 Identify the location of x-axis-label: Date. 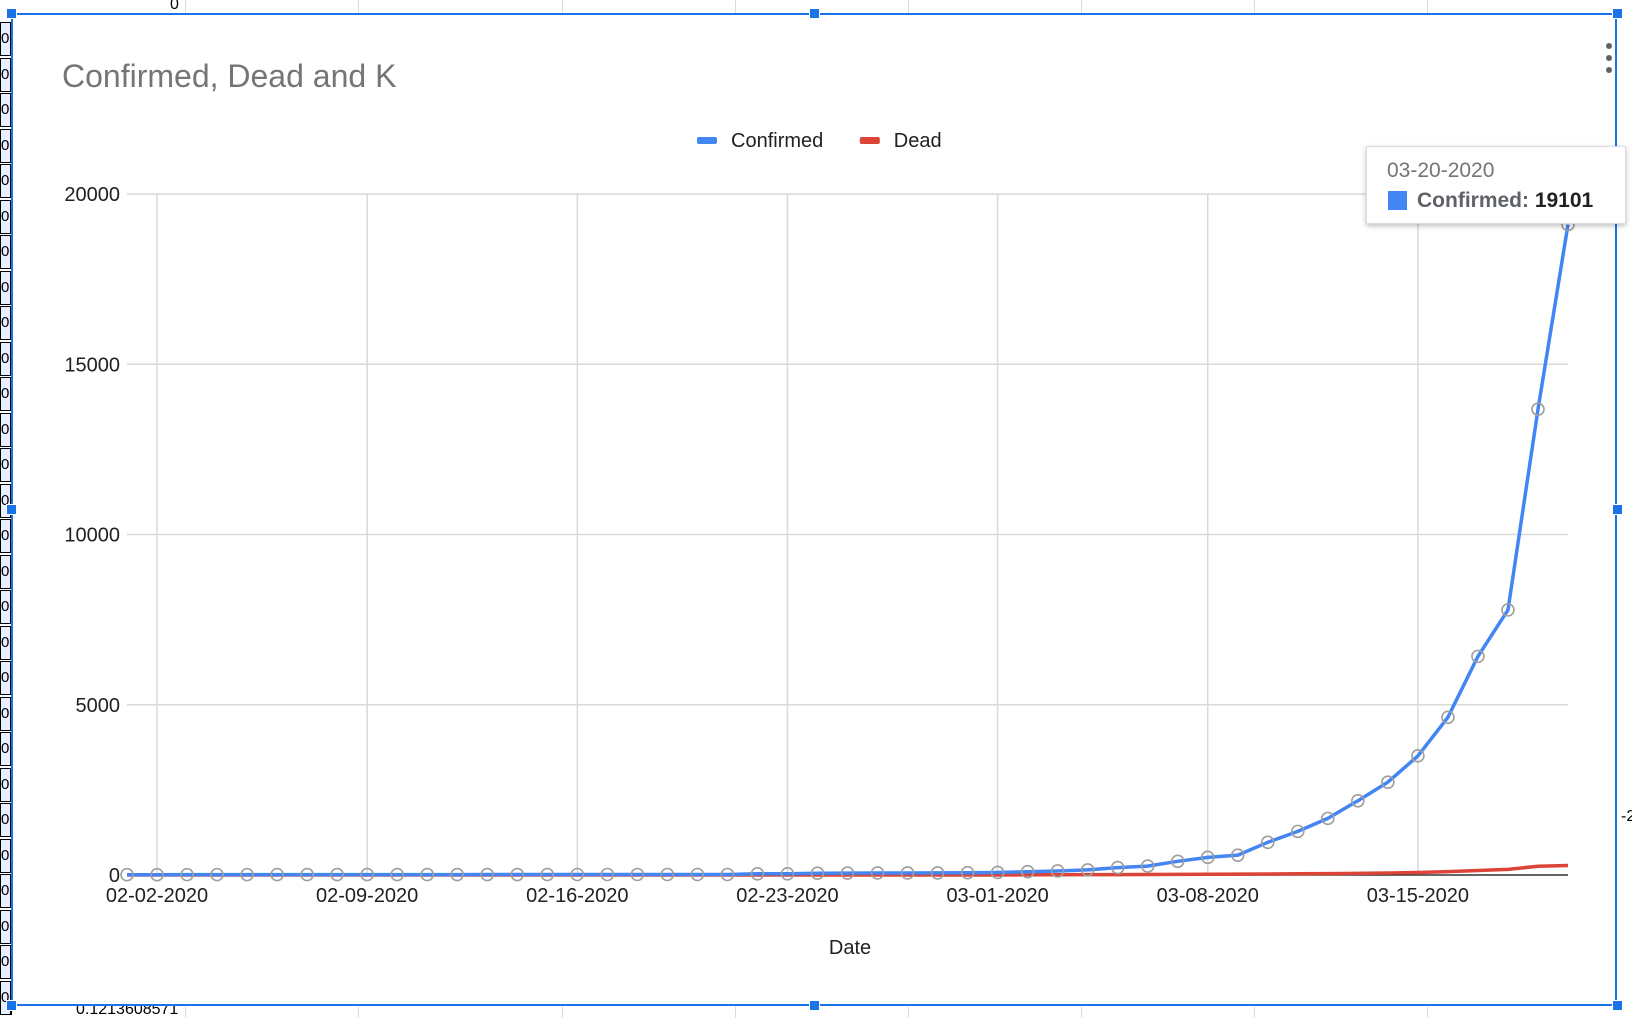
(850, 948).